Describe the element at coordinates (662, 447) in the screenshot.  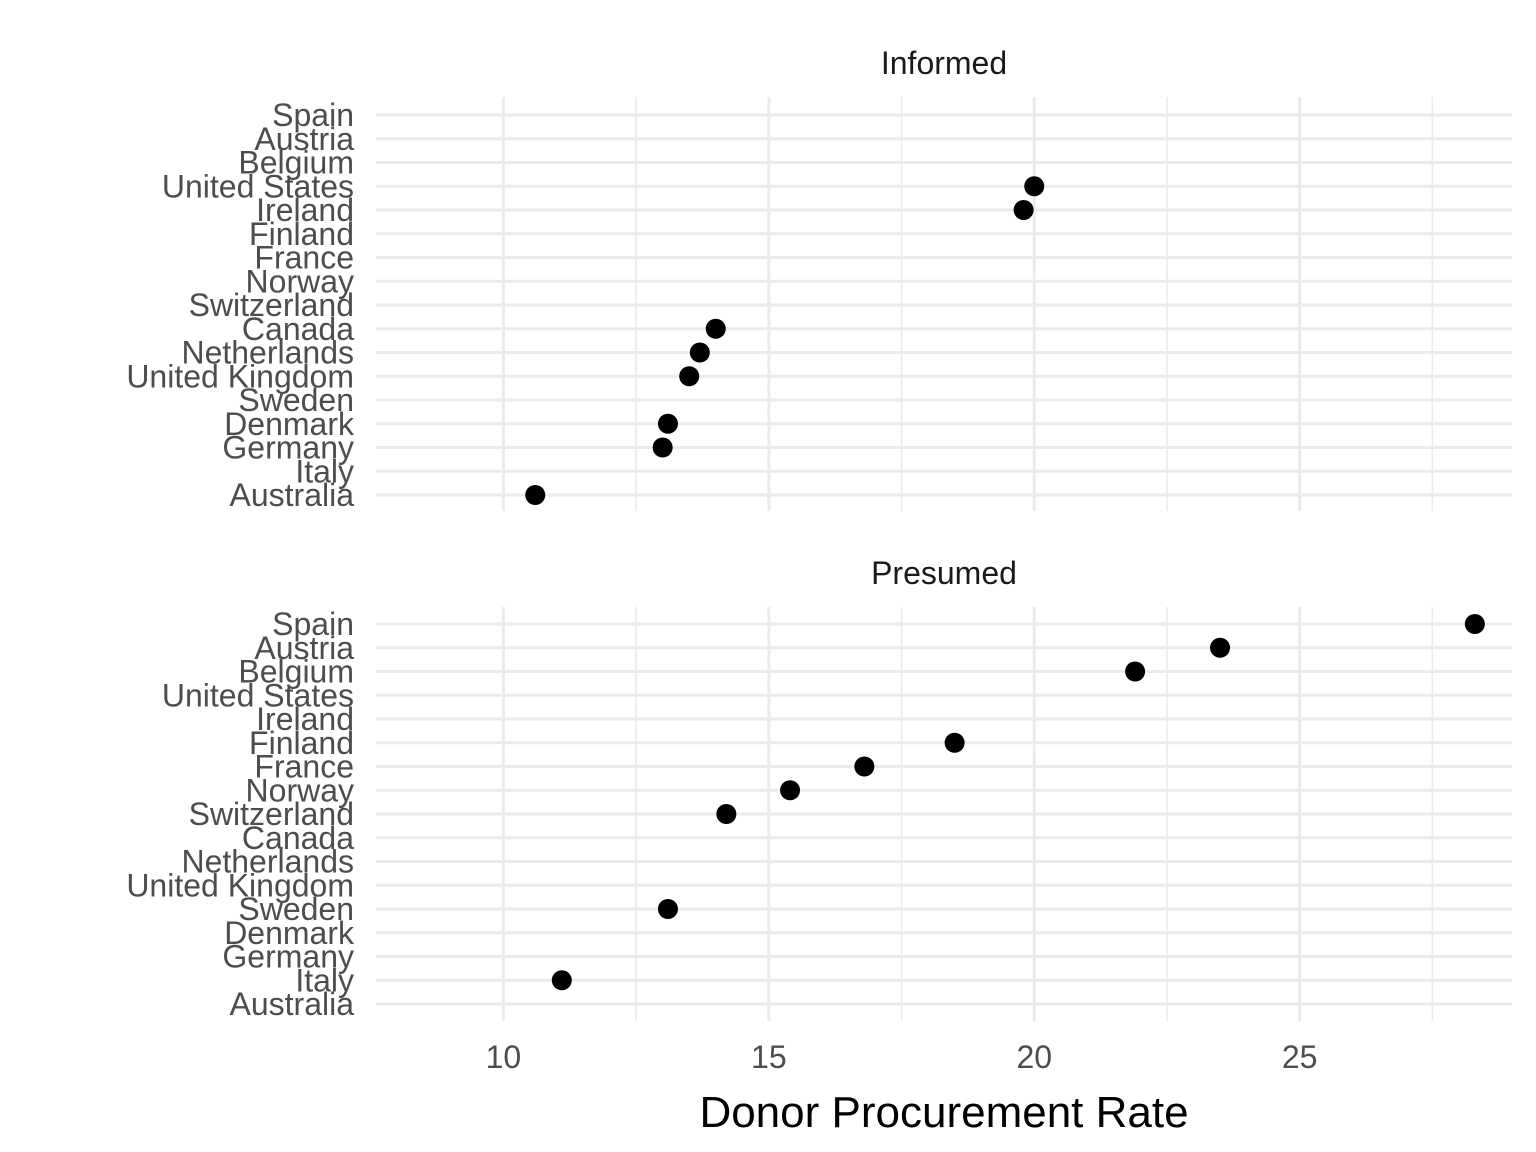
I see `data-point-germany` at that location.